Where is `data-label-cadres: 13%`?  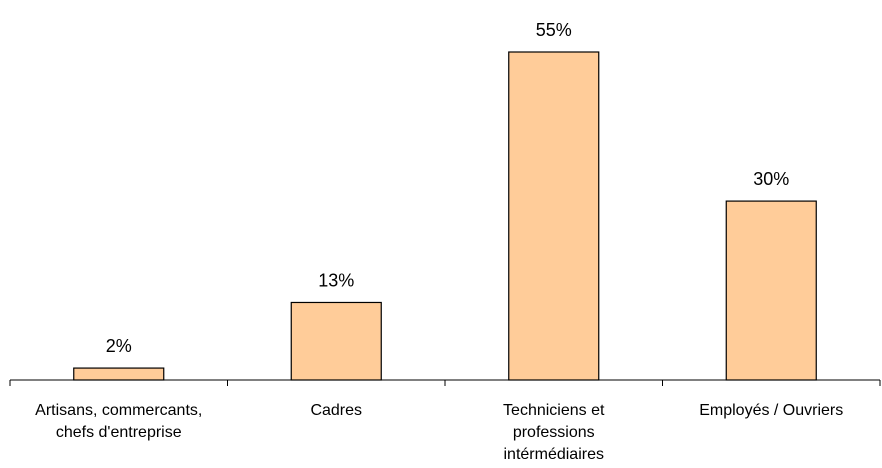
data-label-cadres: 13% is located at coordinates (336, 280).